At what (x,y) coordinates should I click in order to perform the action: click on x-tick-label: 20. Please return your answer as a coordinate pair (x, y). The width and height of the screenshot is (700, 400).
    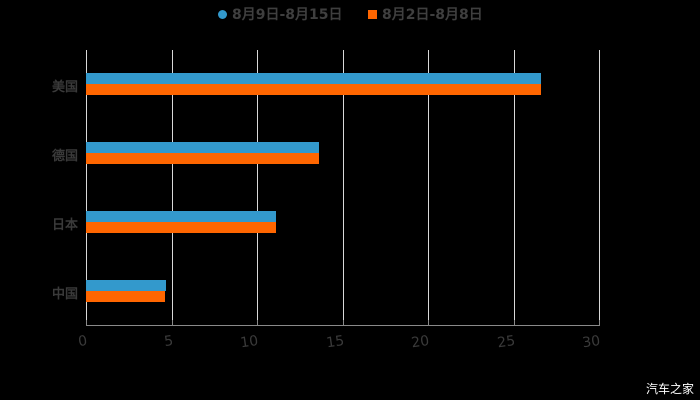
    Looking at the image, I should click on (420, 342).